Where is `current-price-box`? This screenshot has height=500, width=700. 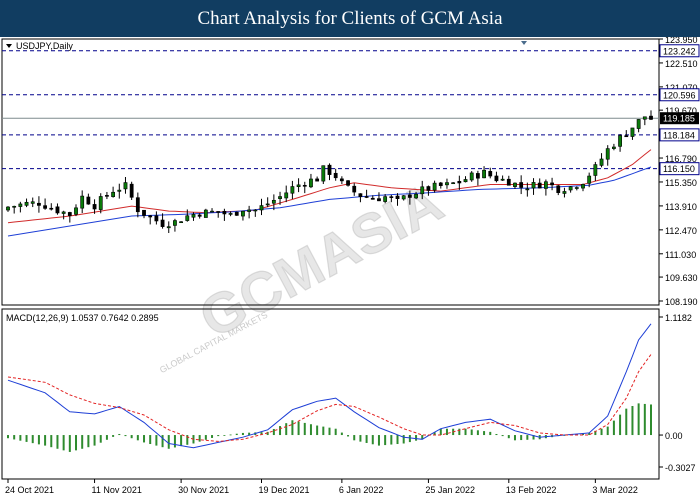
current-price-box is located at coordinates (679, 118).